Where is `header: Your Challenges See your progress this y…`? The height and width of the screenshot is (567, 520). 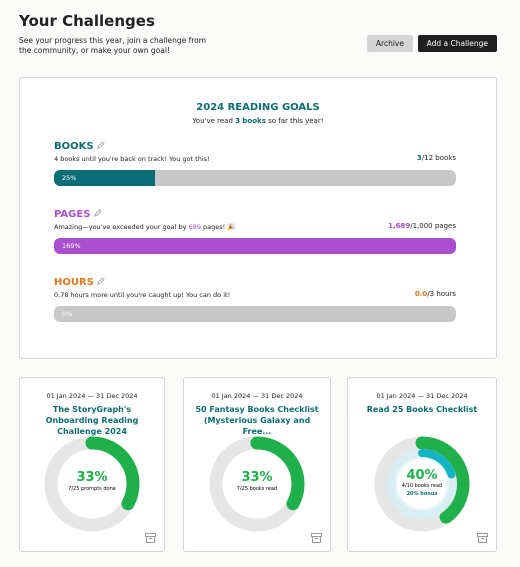
header: Your Challenges See your progress this y… is located at coordinates (258, 34).